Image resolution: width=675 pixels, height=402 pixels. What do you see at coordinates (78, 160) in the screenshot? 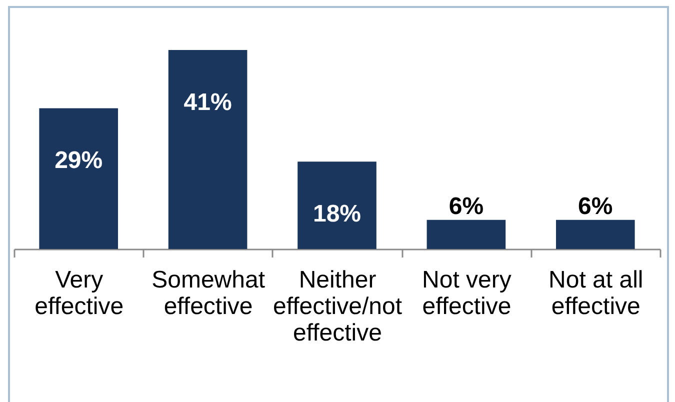
I see `data-label: 29%` at bounding box center [78, 160].